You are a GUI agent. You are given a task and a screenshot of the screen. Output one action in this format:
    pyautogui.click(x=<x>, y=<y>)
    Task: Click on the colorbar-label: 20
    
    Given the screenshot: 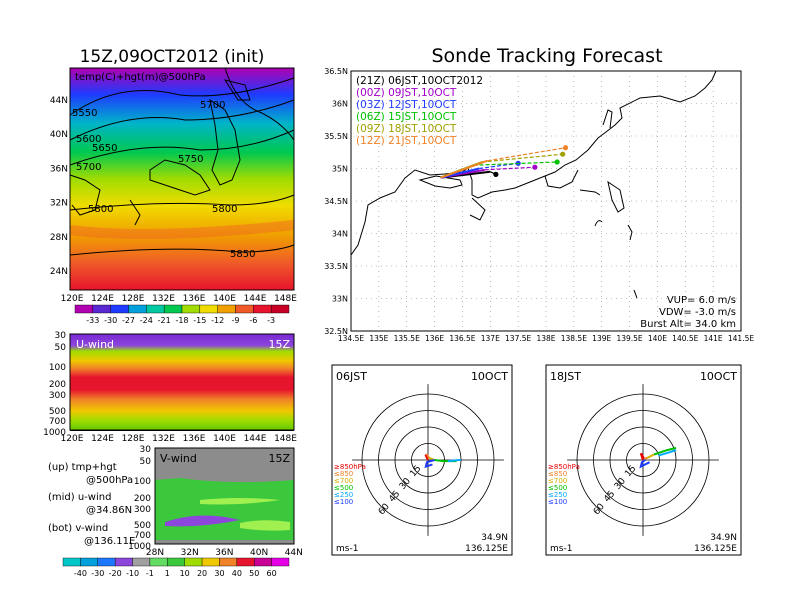 What is the action you would take?
    pyautogui.click(x=202, y=573)
    